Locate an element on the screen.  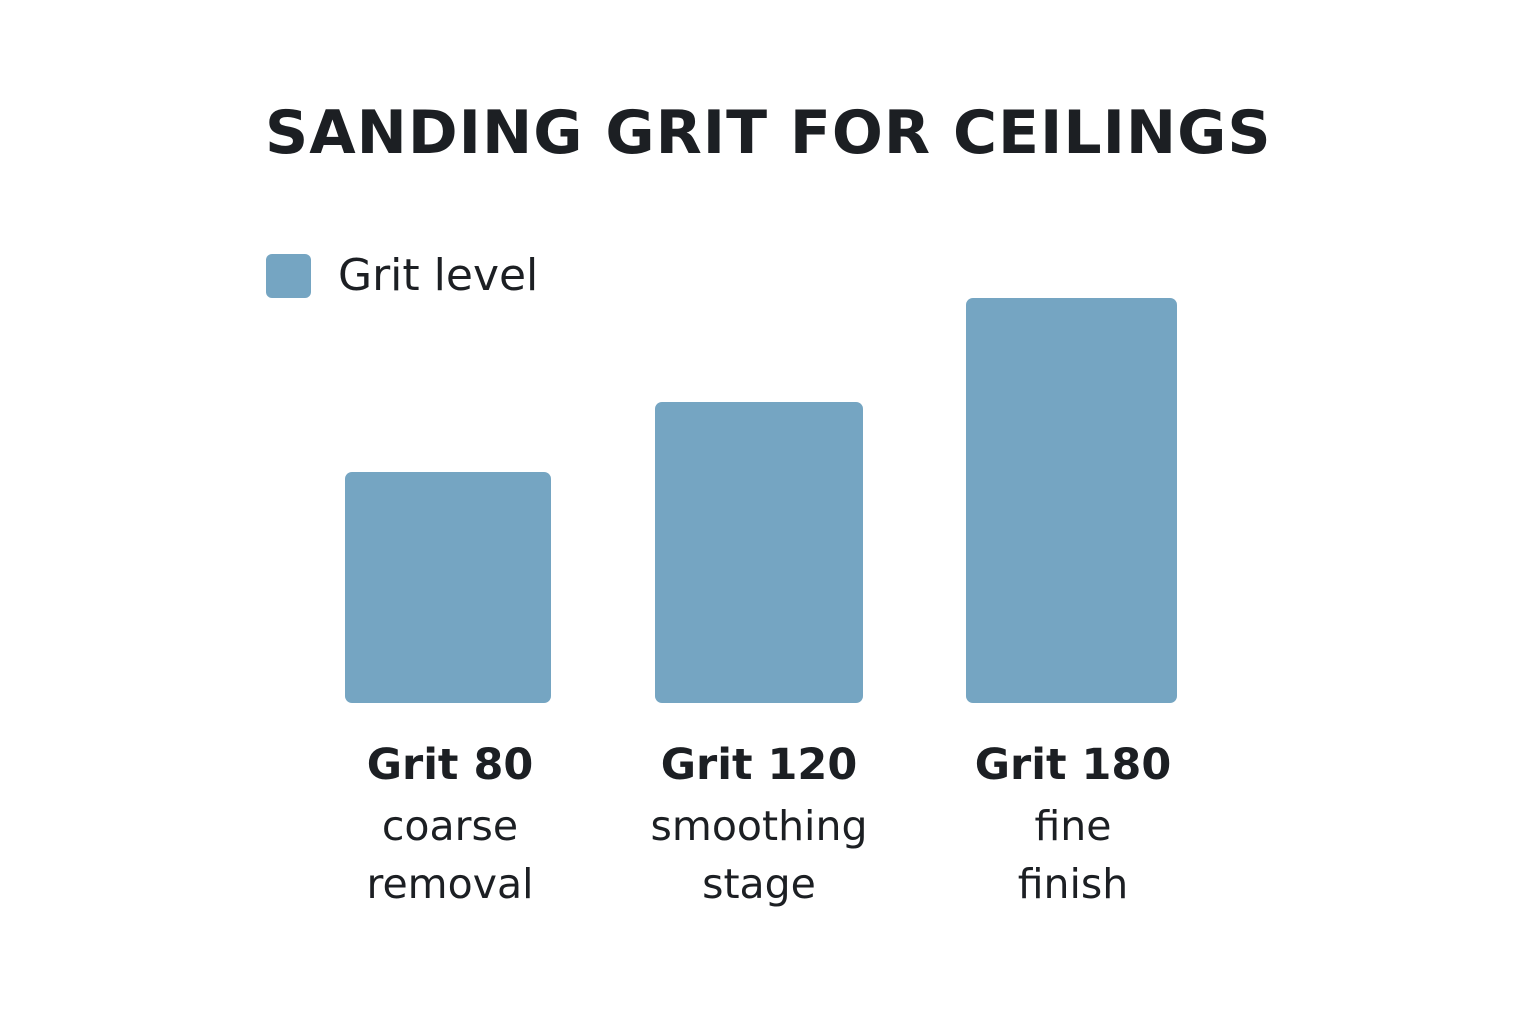
category-name: Grit 120 is located at coordinates (759, 765).